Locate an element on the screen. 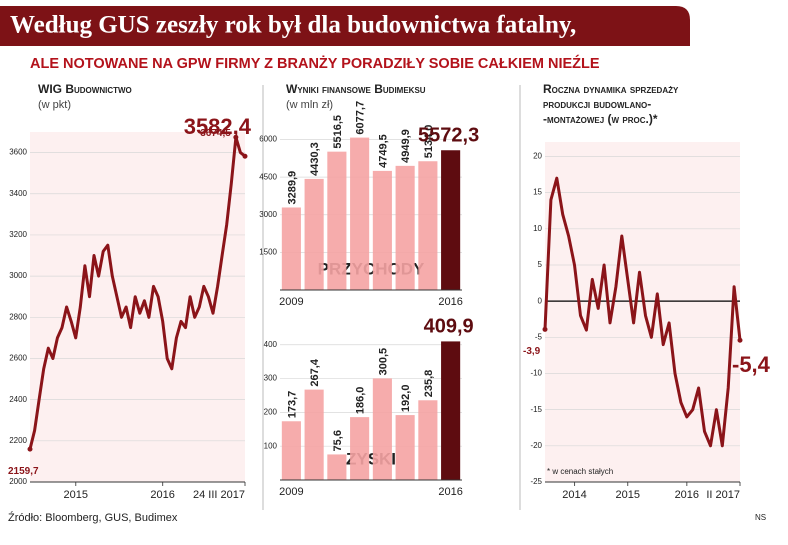 The width and height of the screenshot is (788, 545). y-tick-label: -25 is located at coordinates (536, 481).